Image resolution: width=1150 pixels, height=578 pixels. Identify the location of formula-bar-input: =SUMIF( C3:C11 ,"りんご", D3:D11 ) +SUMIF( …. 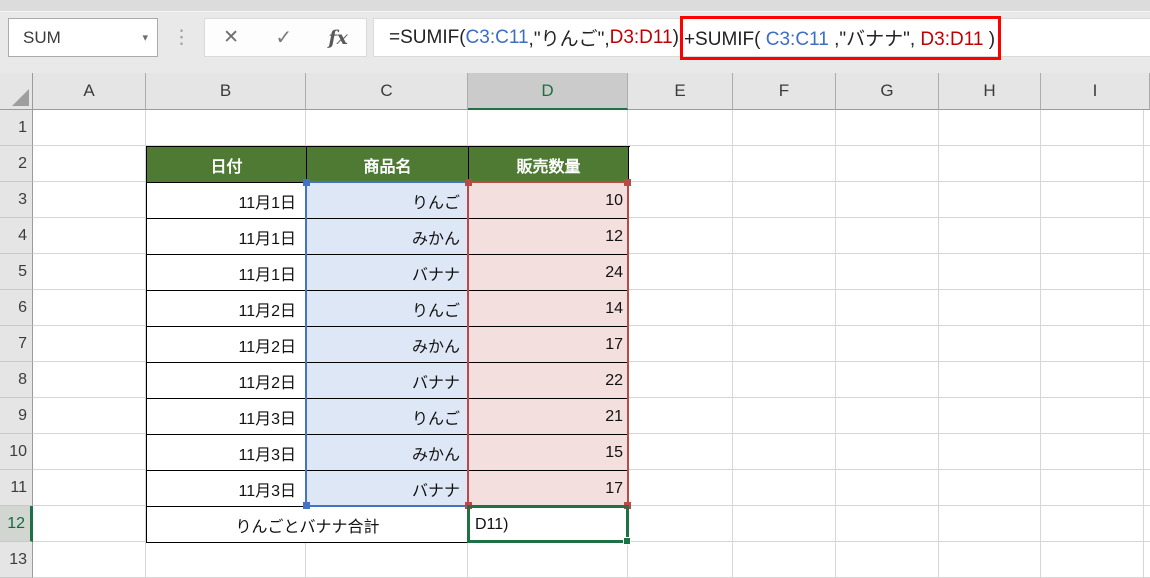
(761, 37).